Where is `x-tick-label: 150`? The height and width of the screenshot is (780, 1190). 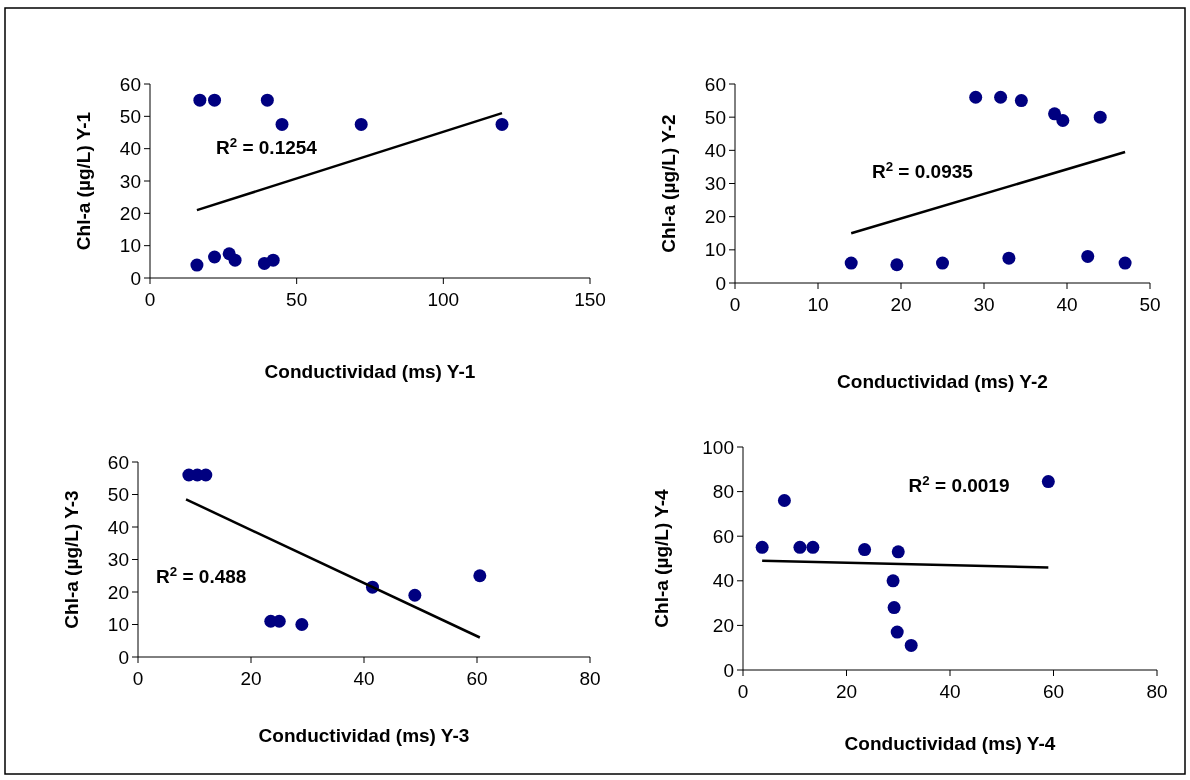 x-tick-label: 150 is located at coordinates (590, 299).